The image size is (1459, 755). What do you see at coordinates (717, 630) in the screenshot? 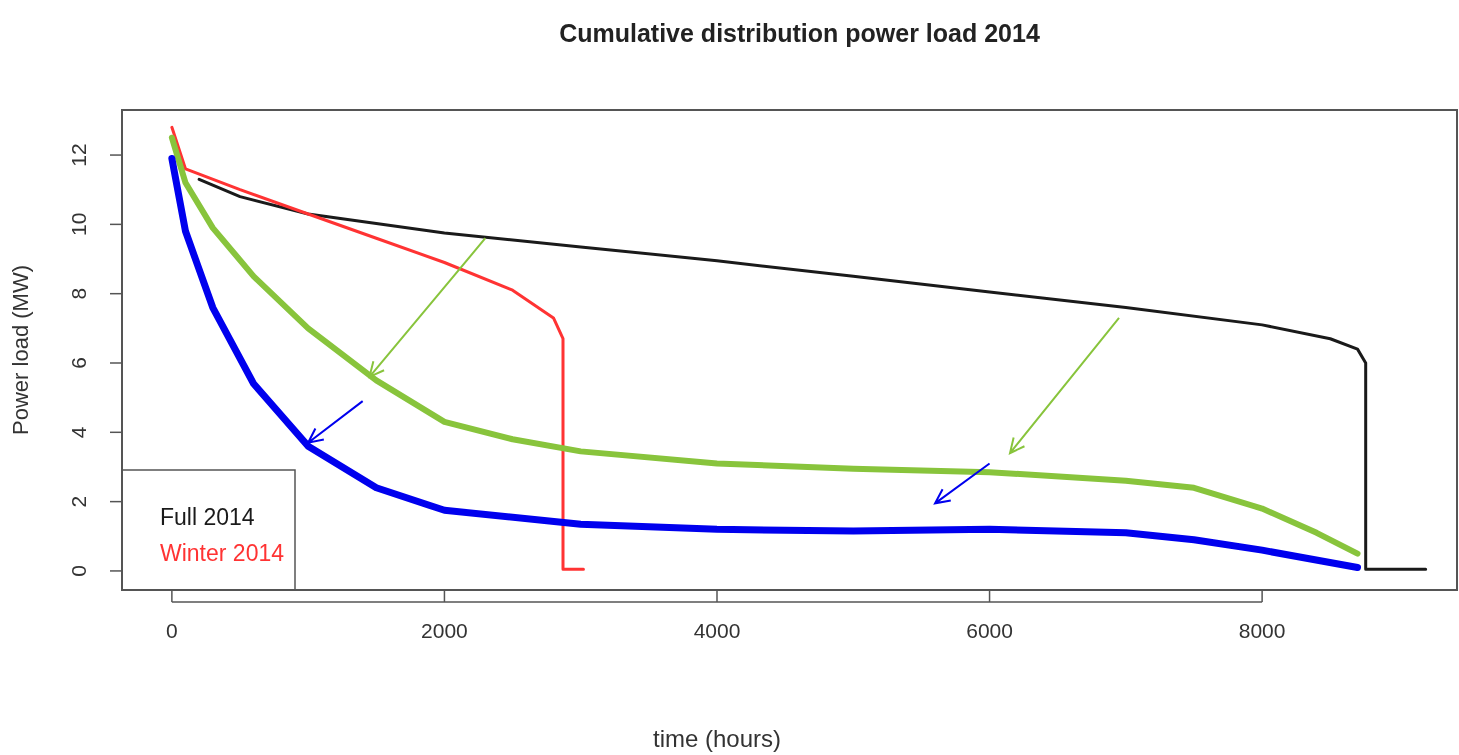
I see `x-tick-label: 4000` at bounding box center [717, 630].